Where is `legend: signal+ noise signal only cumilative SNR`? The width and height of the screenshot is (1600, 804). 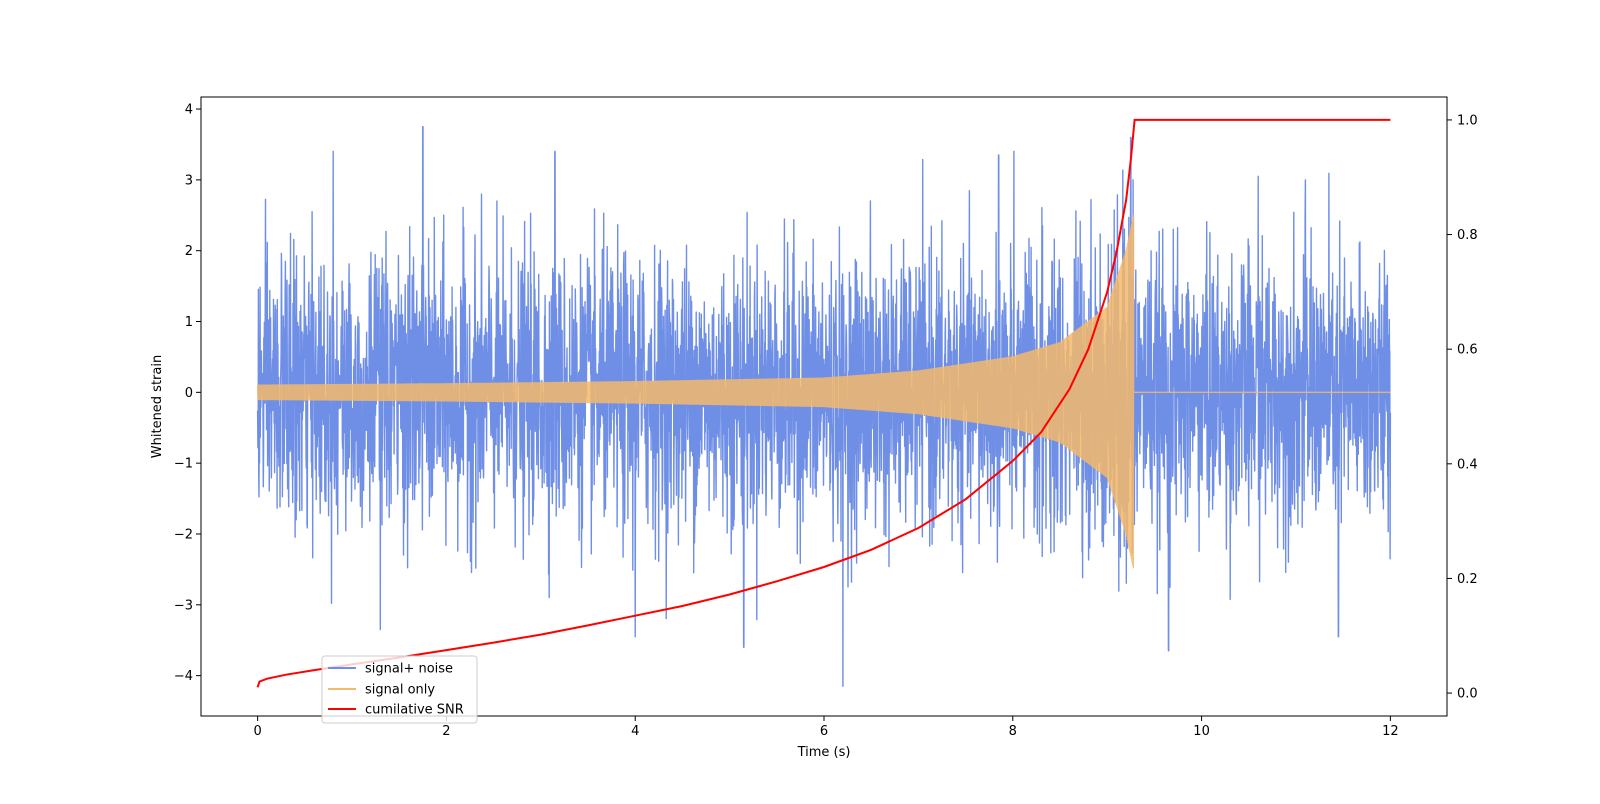 legend: signal+ noise signal only cumilative SNR is located at coordinates (399, 689).